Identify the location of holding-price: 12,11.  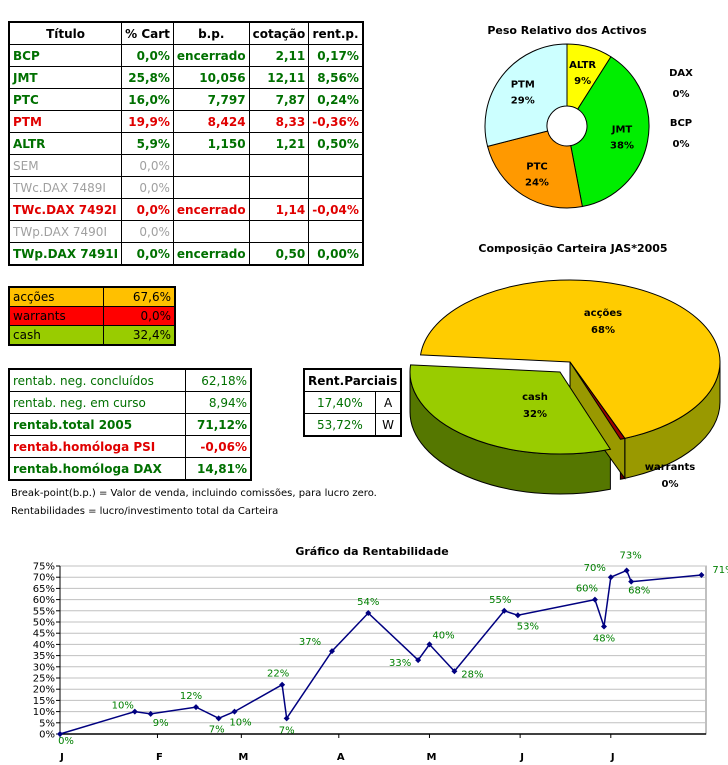
(279, 77).